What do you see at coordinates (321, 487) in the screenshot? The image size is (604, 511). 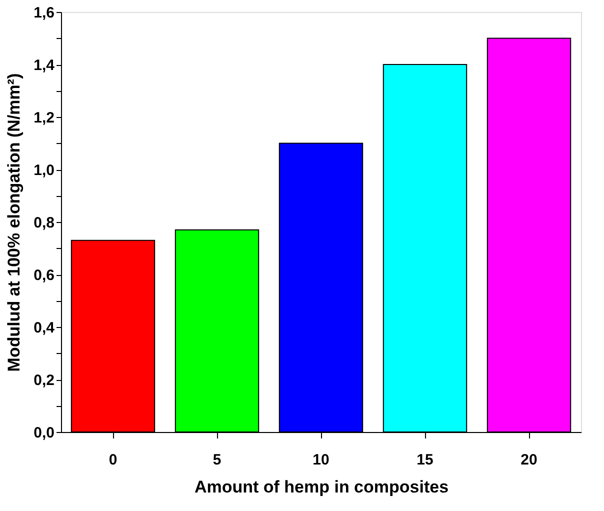 I see `x-axis-title: Amount of hemp in composites` at bounding box center [321, 487].